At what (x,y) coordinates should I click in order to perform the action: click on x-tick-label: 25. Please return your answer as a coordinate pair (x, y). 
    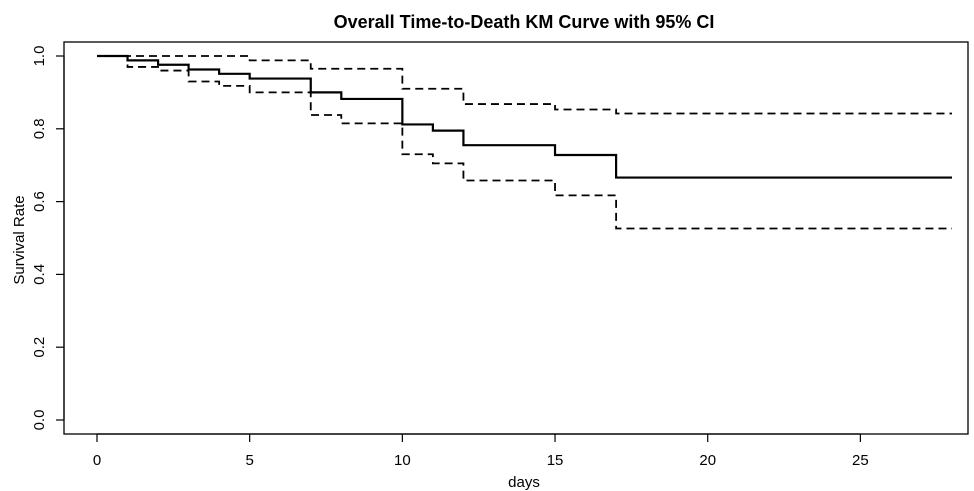
    Looking at the image, I should click on (860, 460).